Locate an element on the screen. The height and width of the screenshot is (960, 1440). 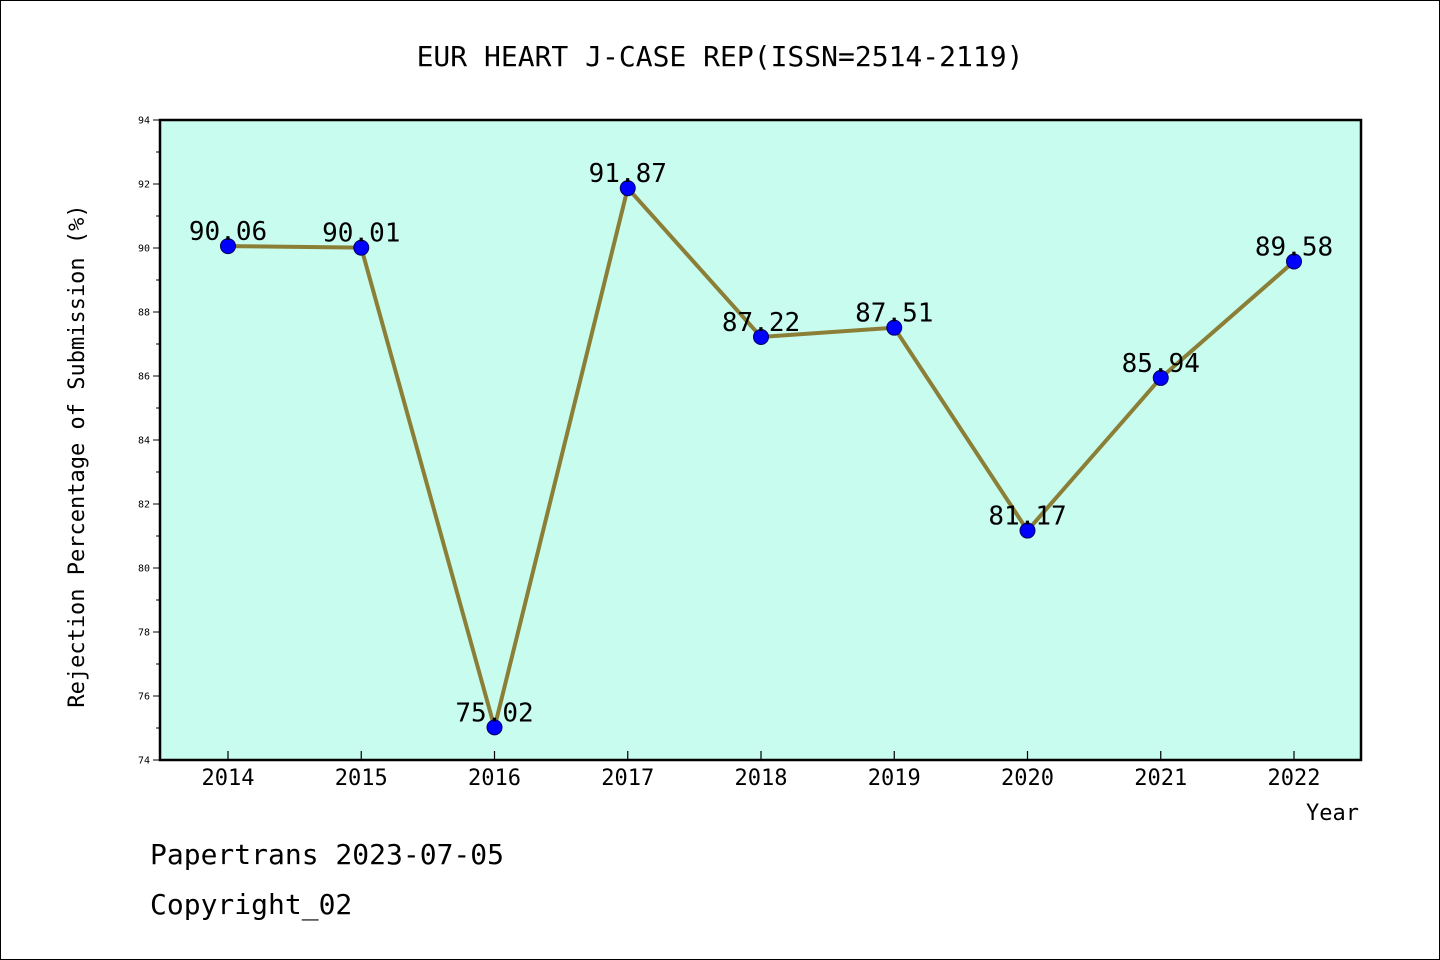
data-label: 75.02 is located at coordinates (494, 713).